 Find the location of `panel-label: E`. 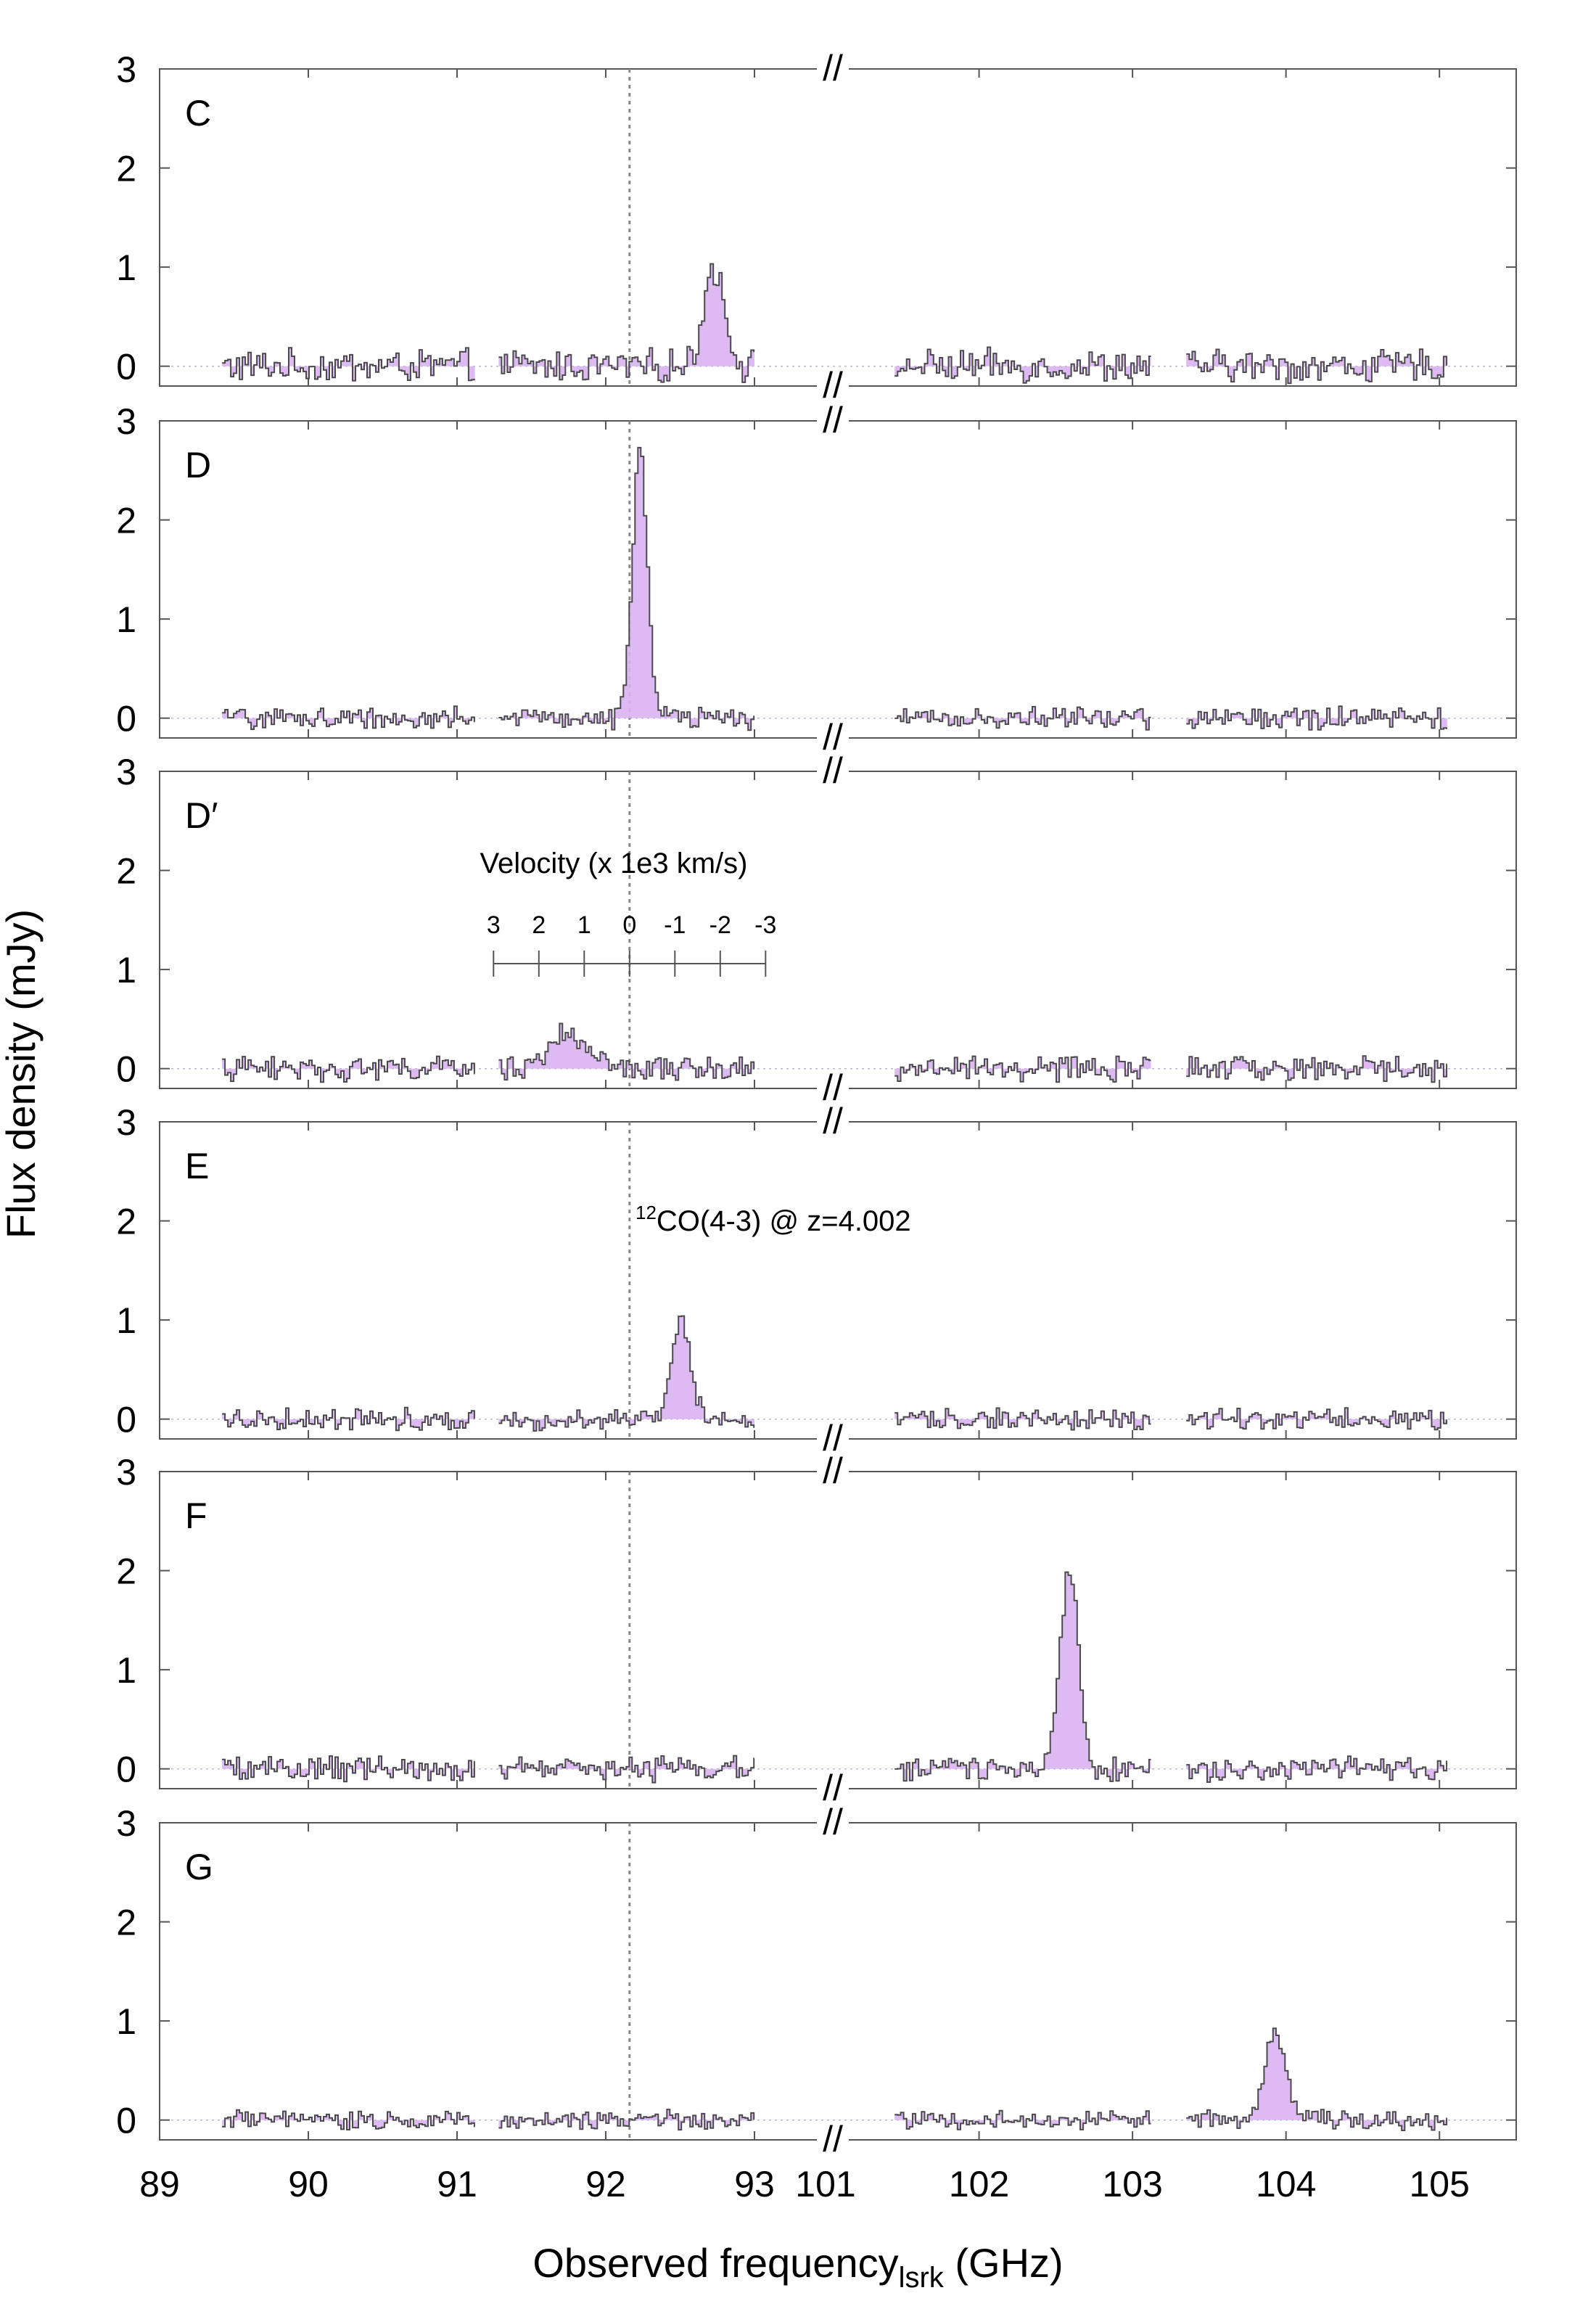

panel-label: E is located at coordinates (197, 1166).